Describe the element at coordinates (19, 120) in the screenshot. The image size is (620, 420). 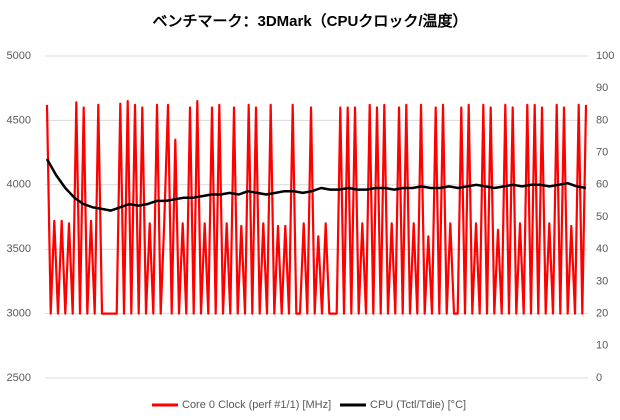
I see `y-tick-label: 4500` at that location.